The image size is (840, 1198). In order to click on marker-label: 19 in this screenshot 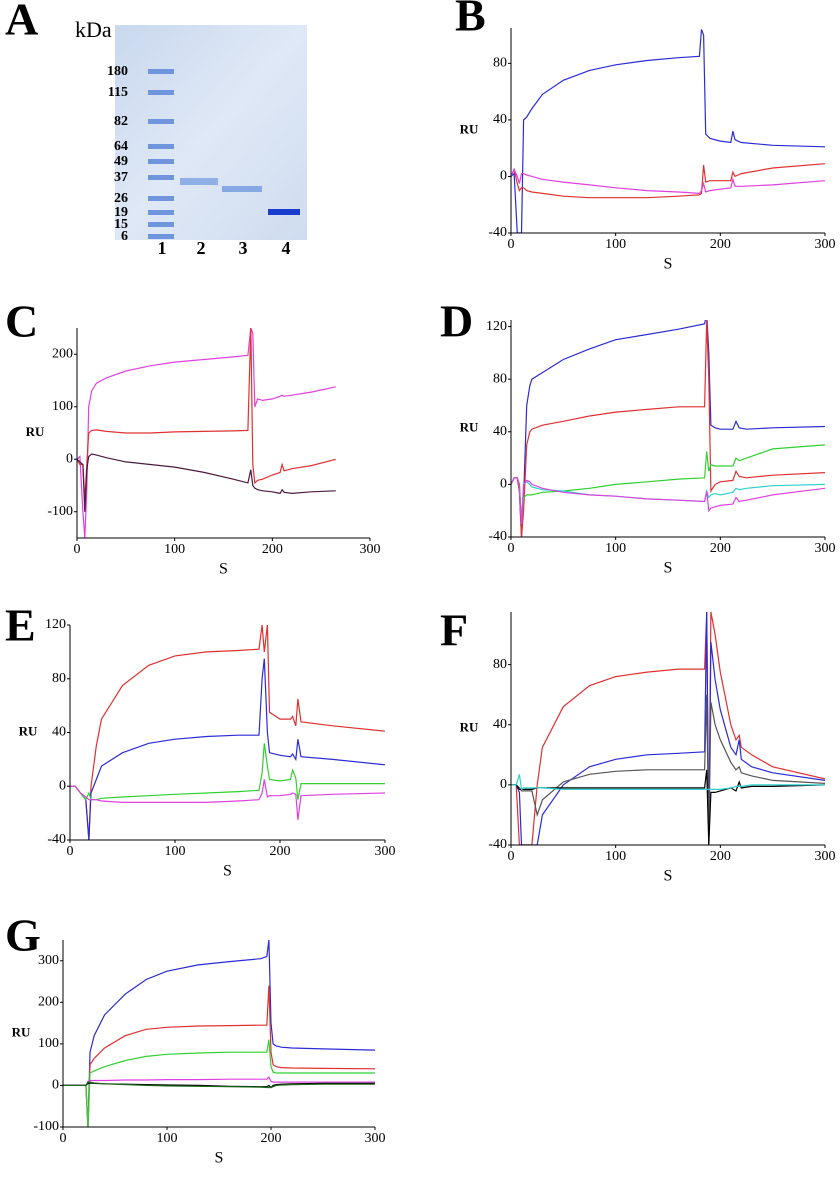, I will do `click(121, 212)`.